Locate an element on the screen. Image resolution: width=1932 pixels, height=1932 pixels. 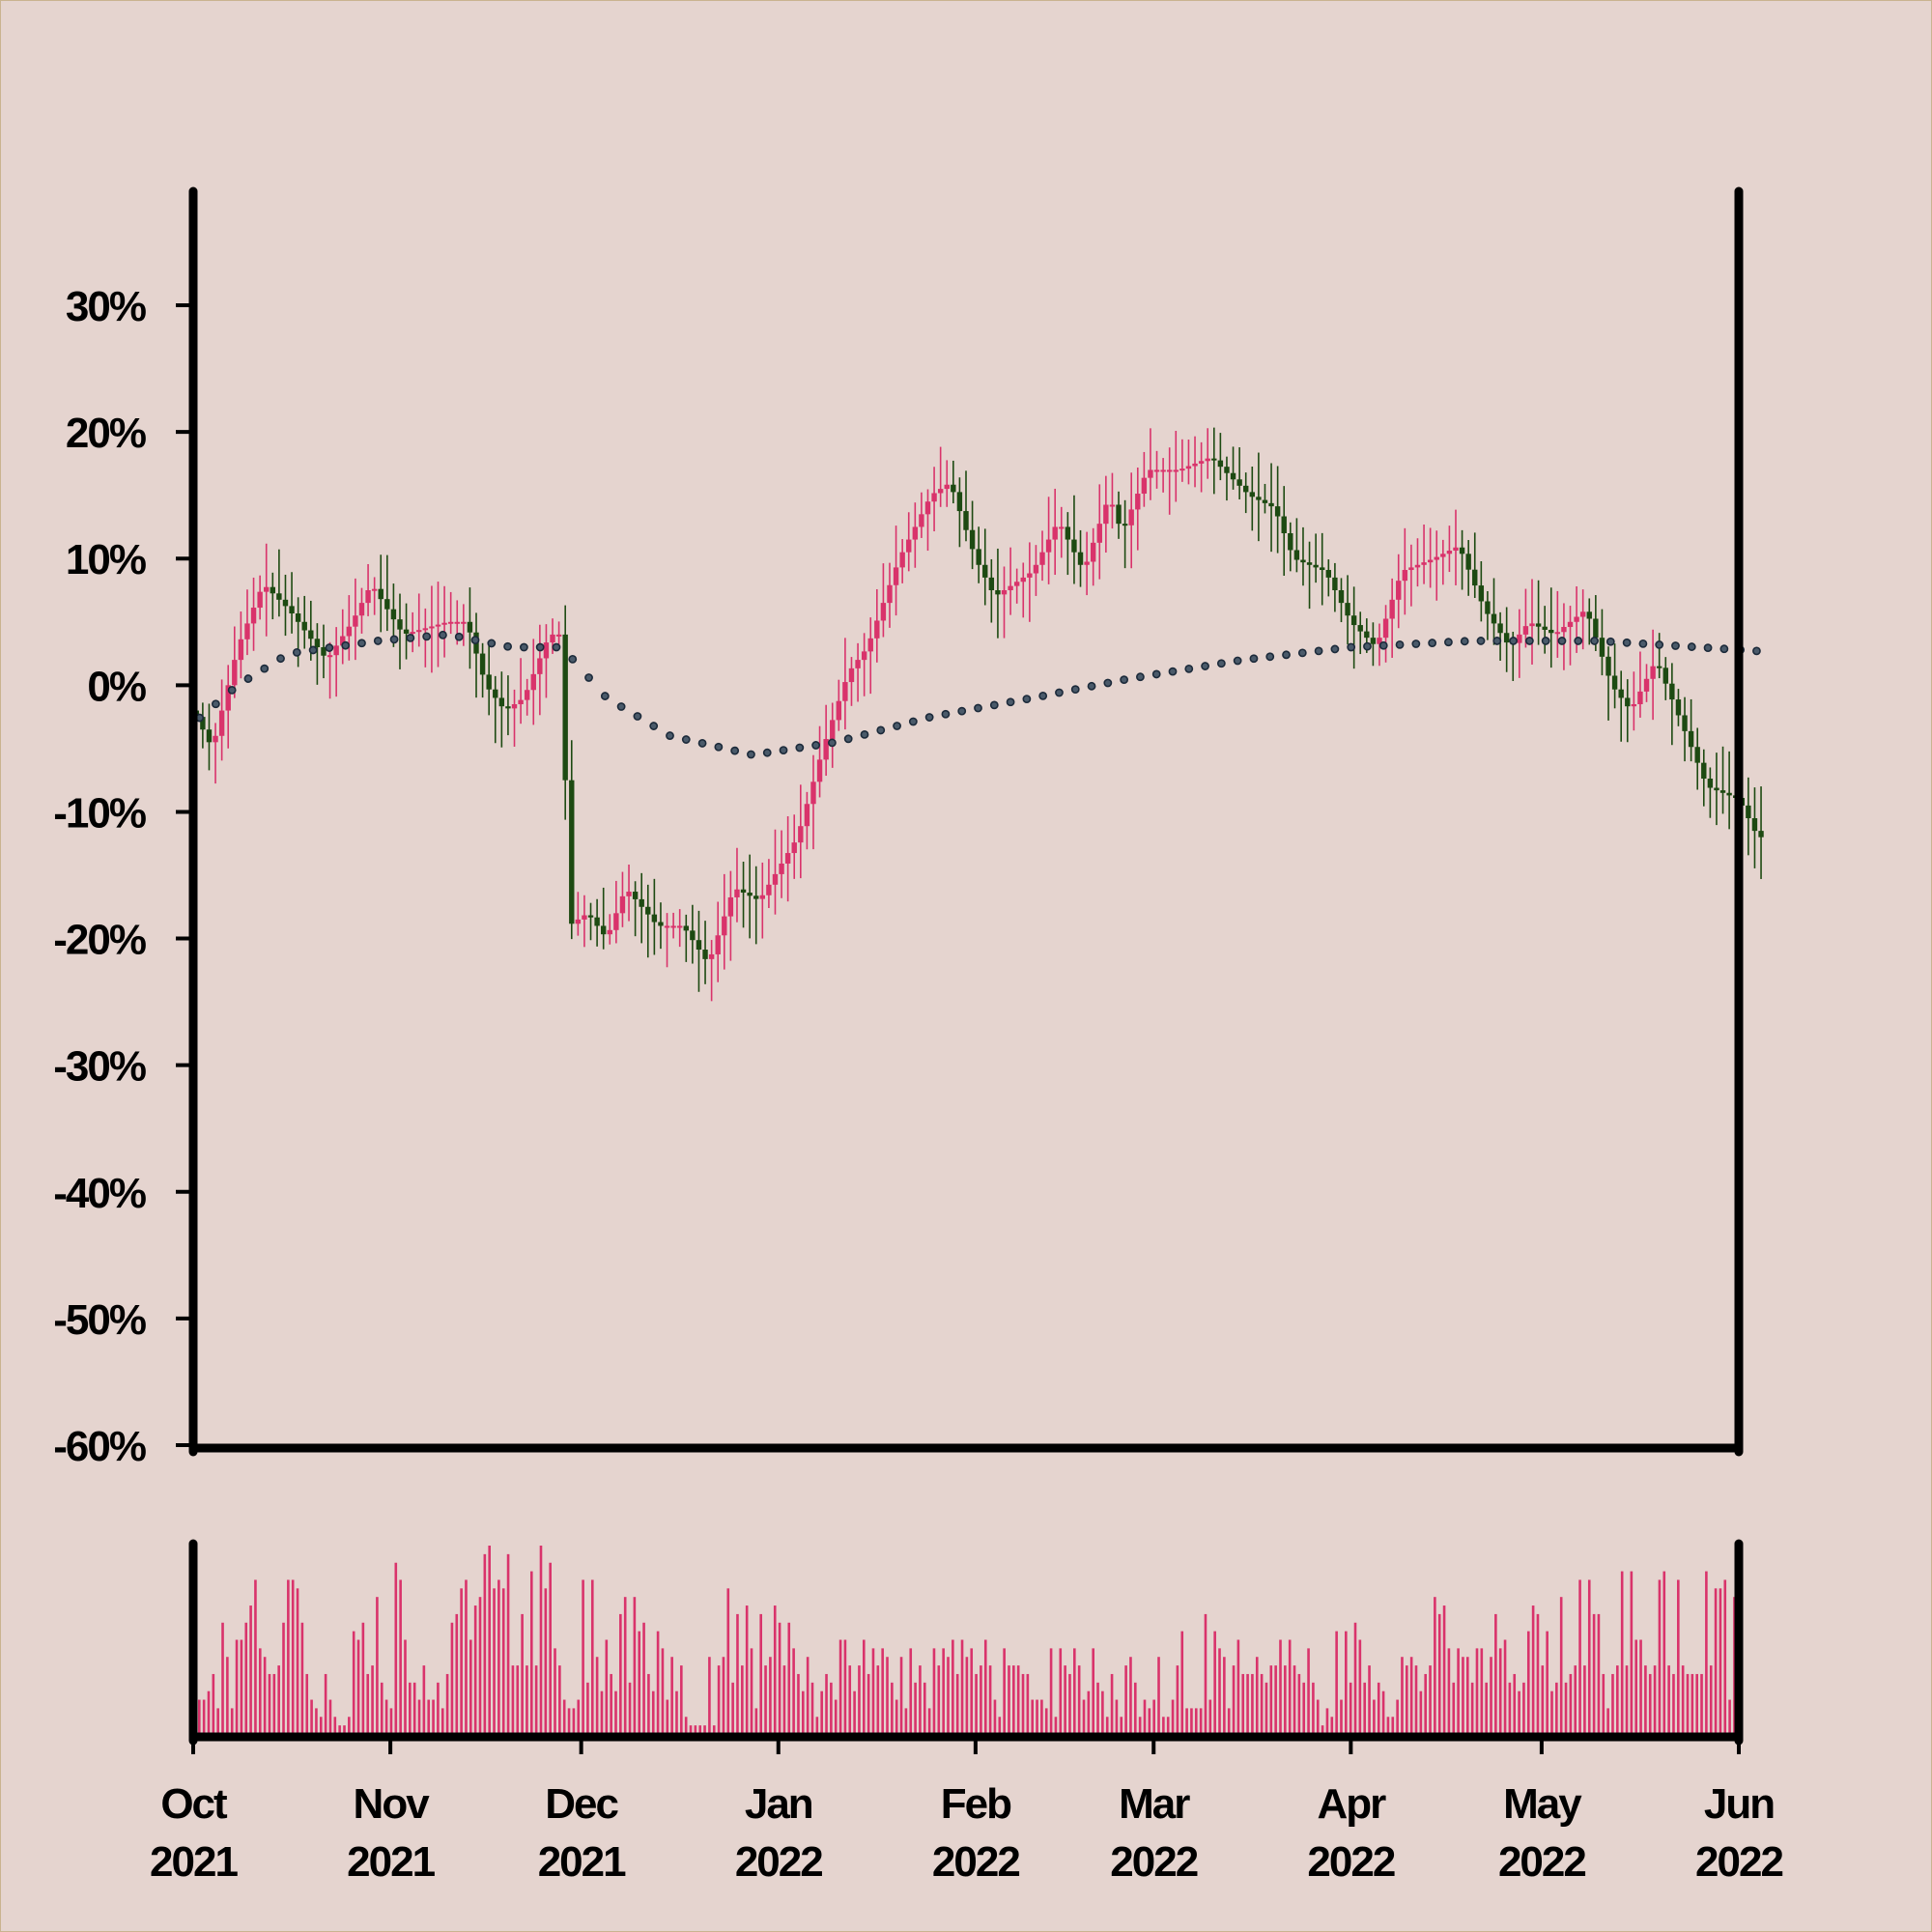
x-tick-year-label: 2022 is located at coordinates (1541, 1862).